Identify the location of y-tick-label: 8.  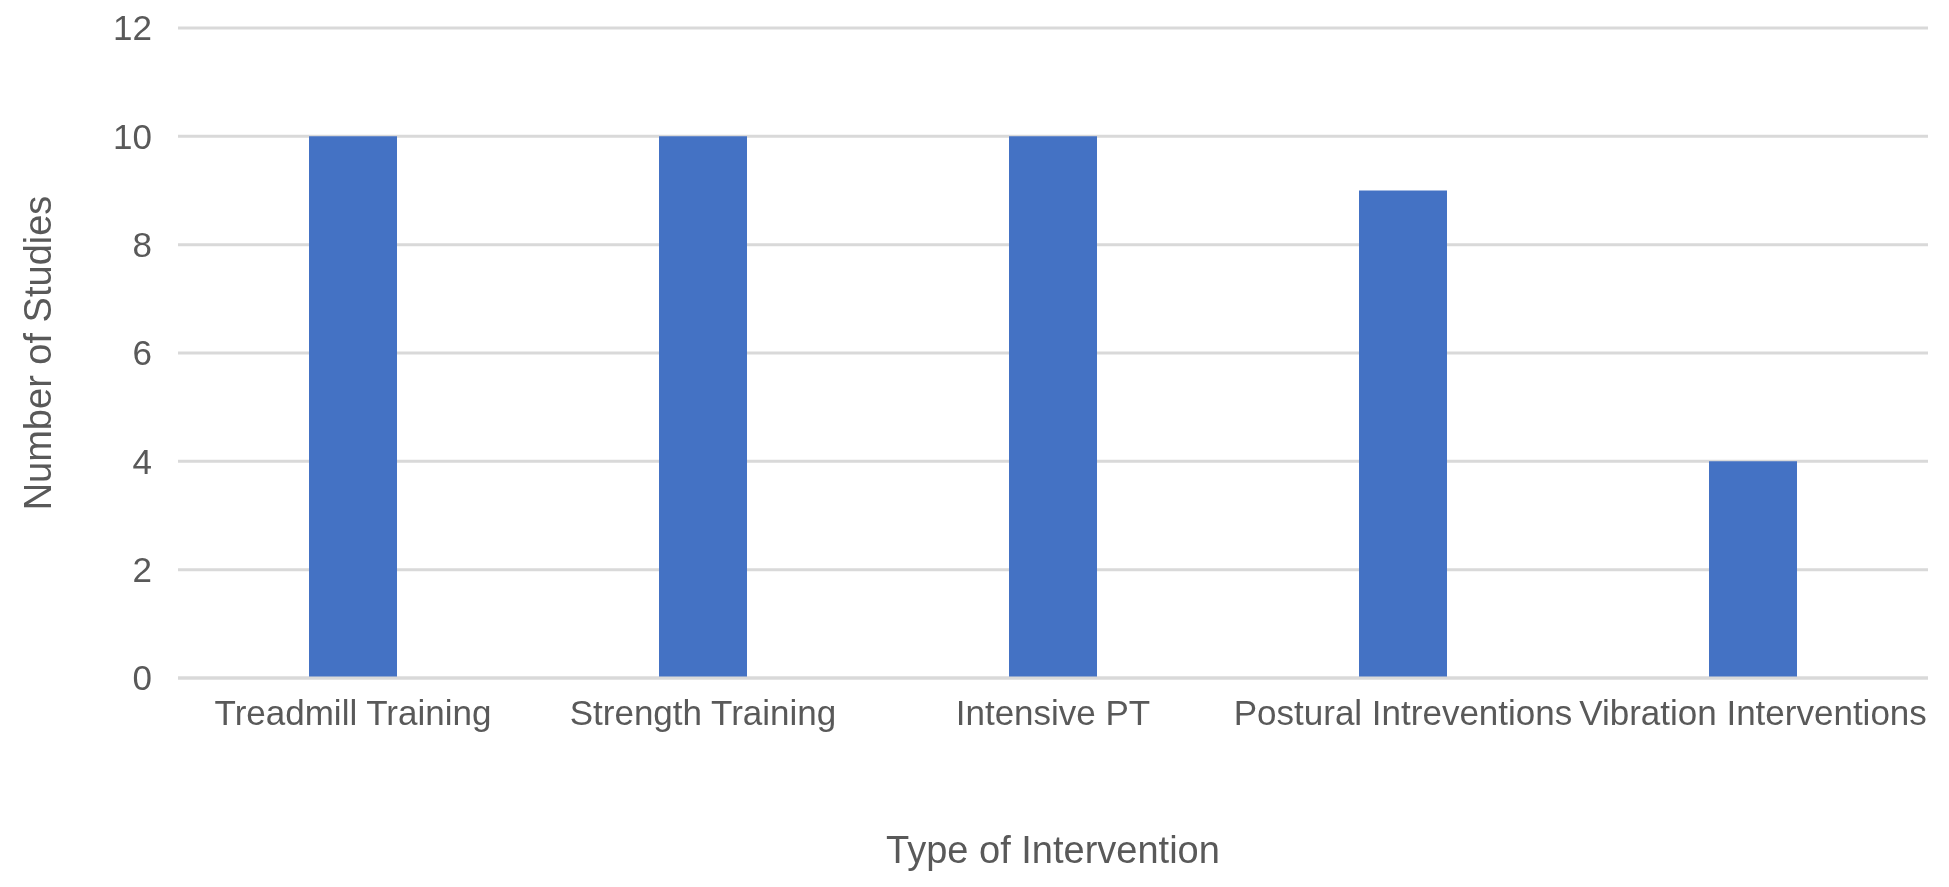
(142, 245).